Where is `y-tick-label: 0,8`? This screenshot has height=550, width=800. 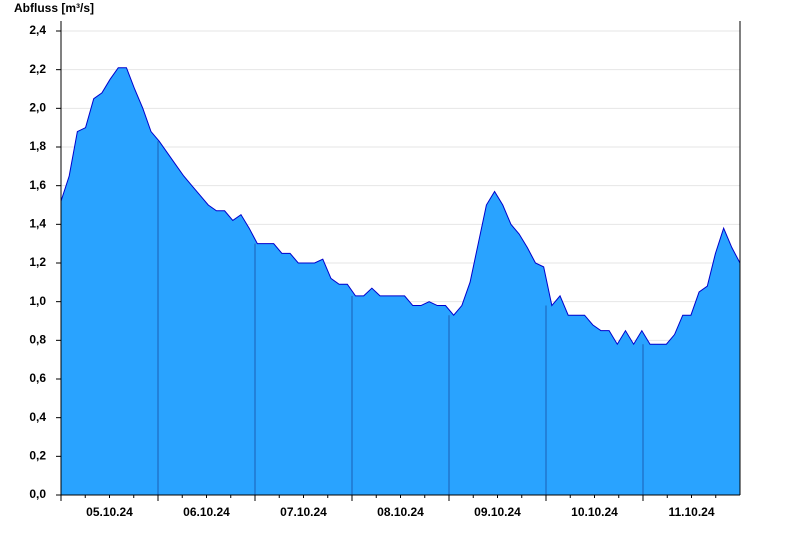
y-tick-label: 0,8 is located at coordinates (37, 340).